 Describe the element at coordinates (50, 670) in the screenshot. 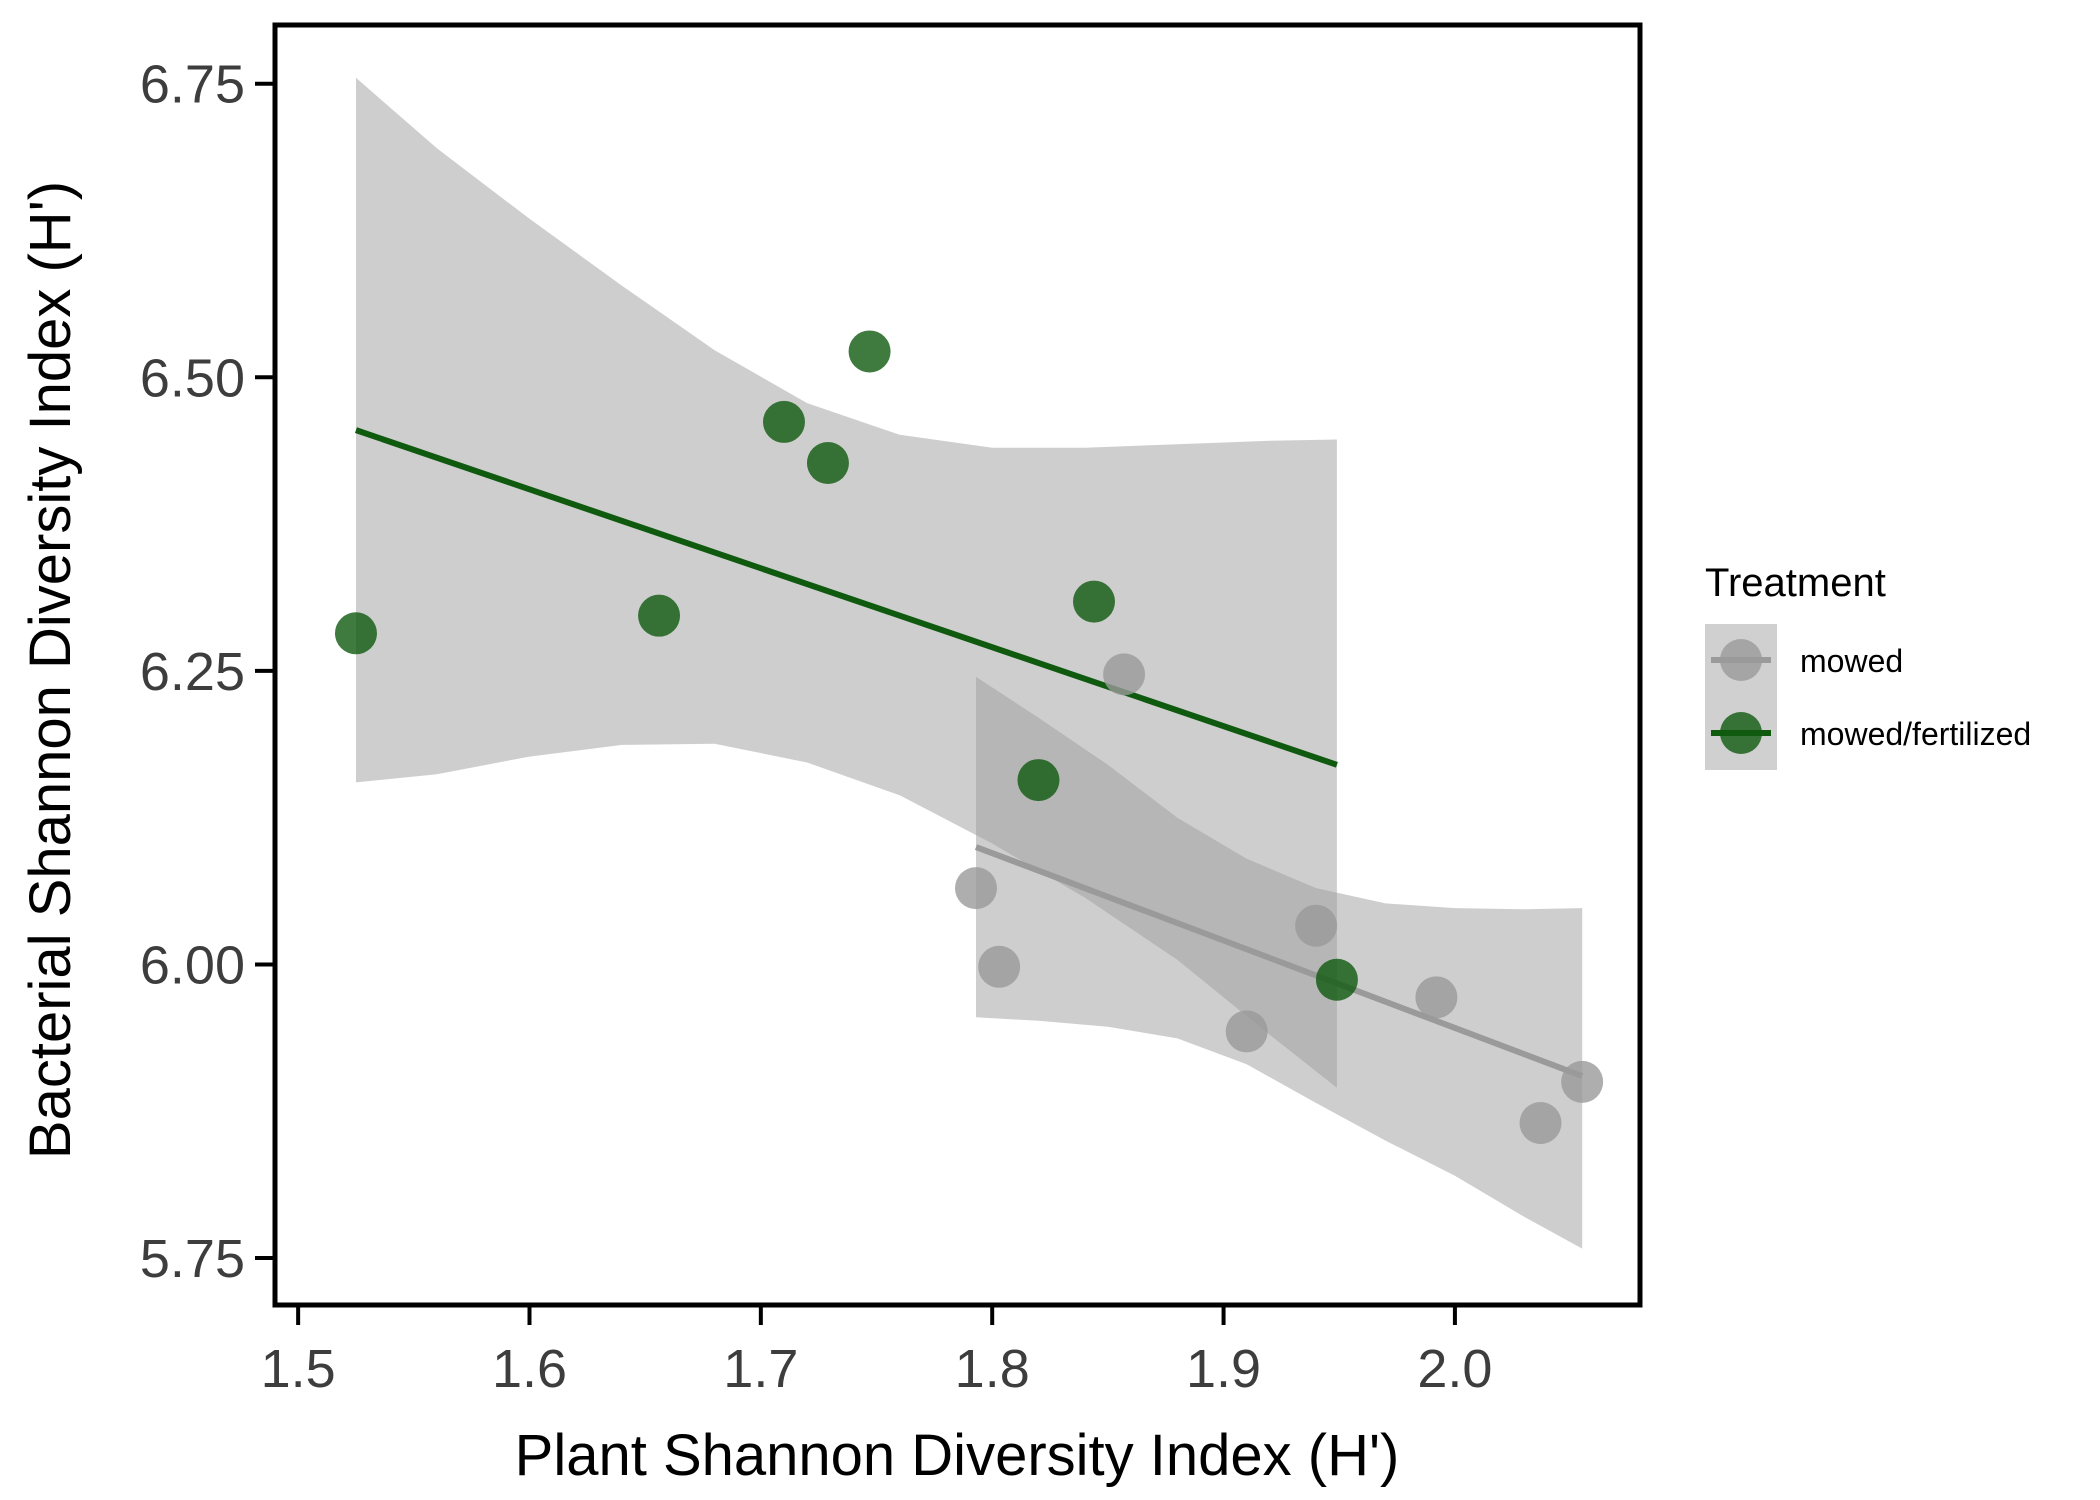

I see `y-axis-title: Bacterial Shannon Diversity Index (H')` at that location.